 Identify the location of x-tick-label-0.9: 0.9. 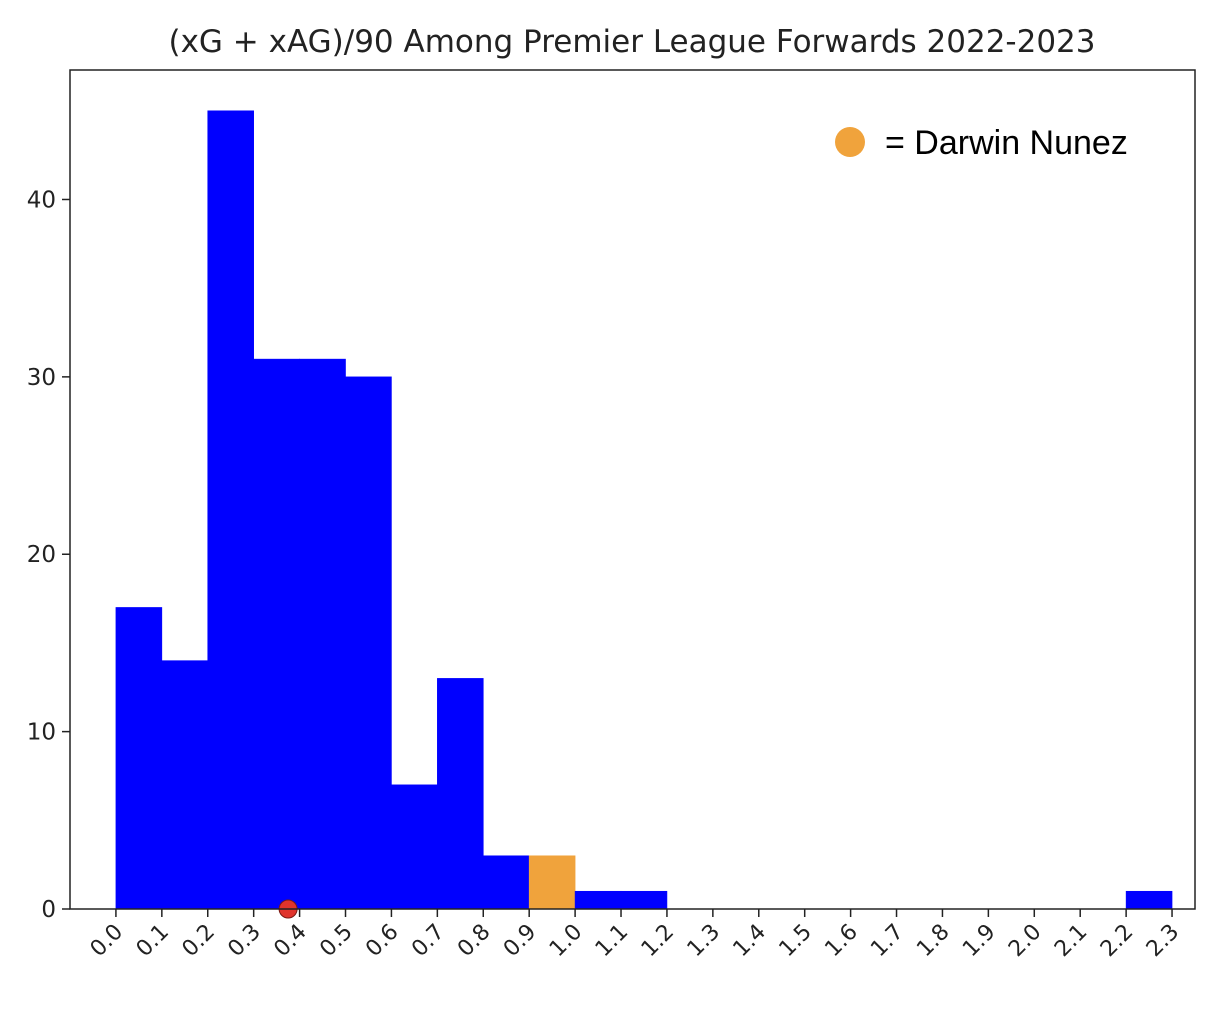
(520, 941).